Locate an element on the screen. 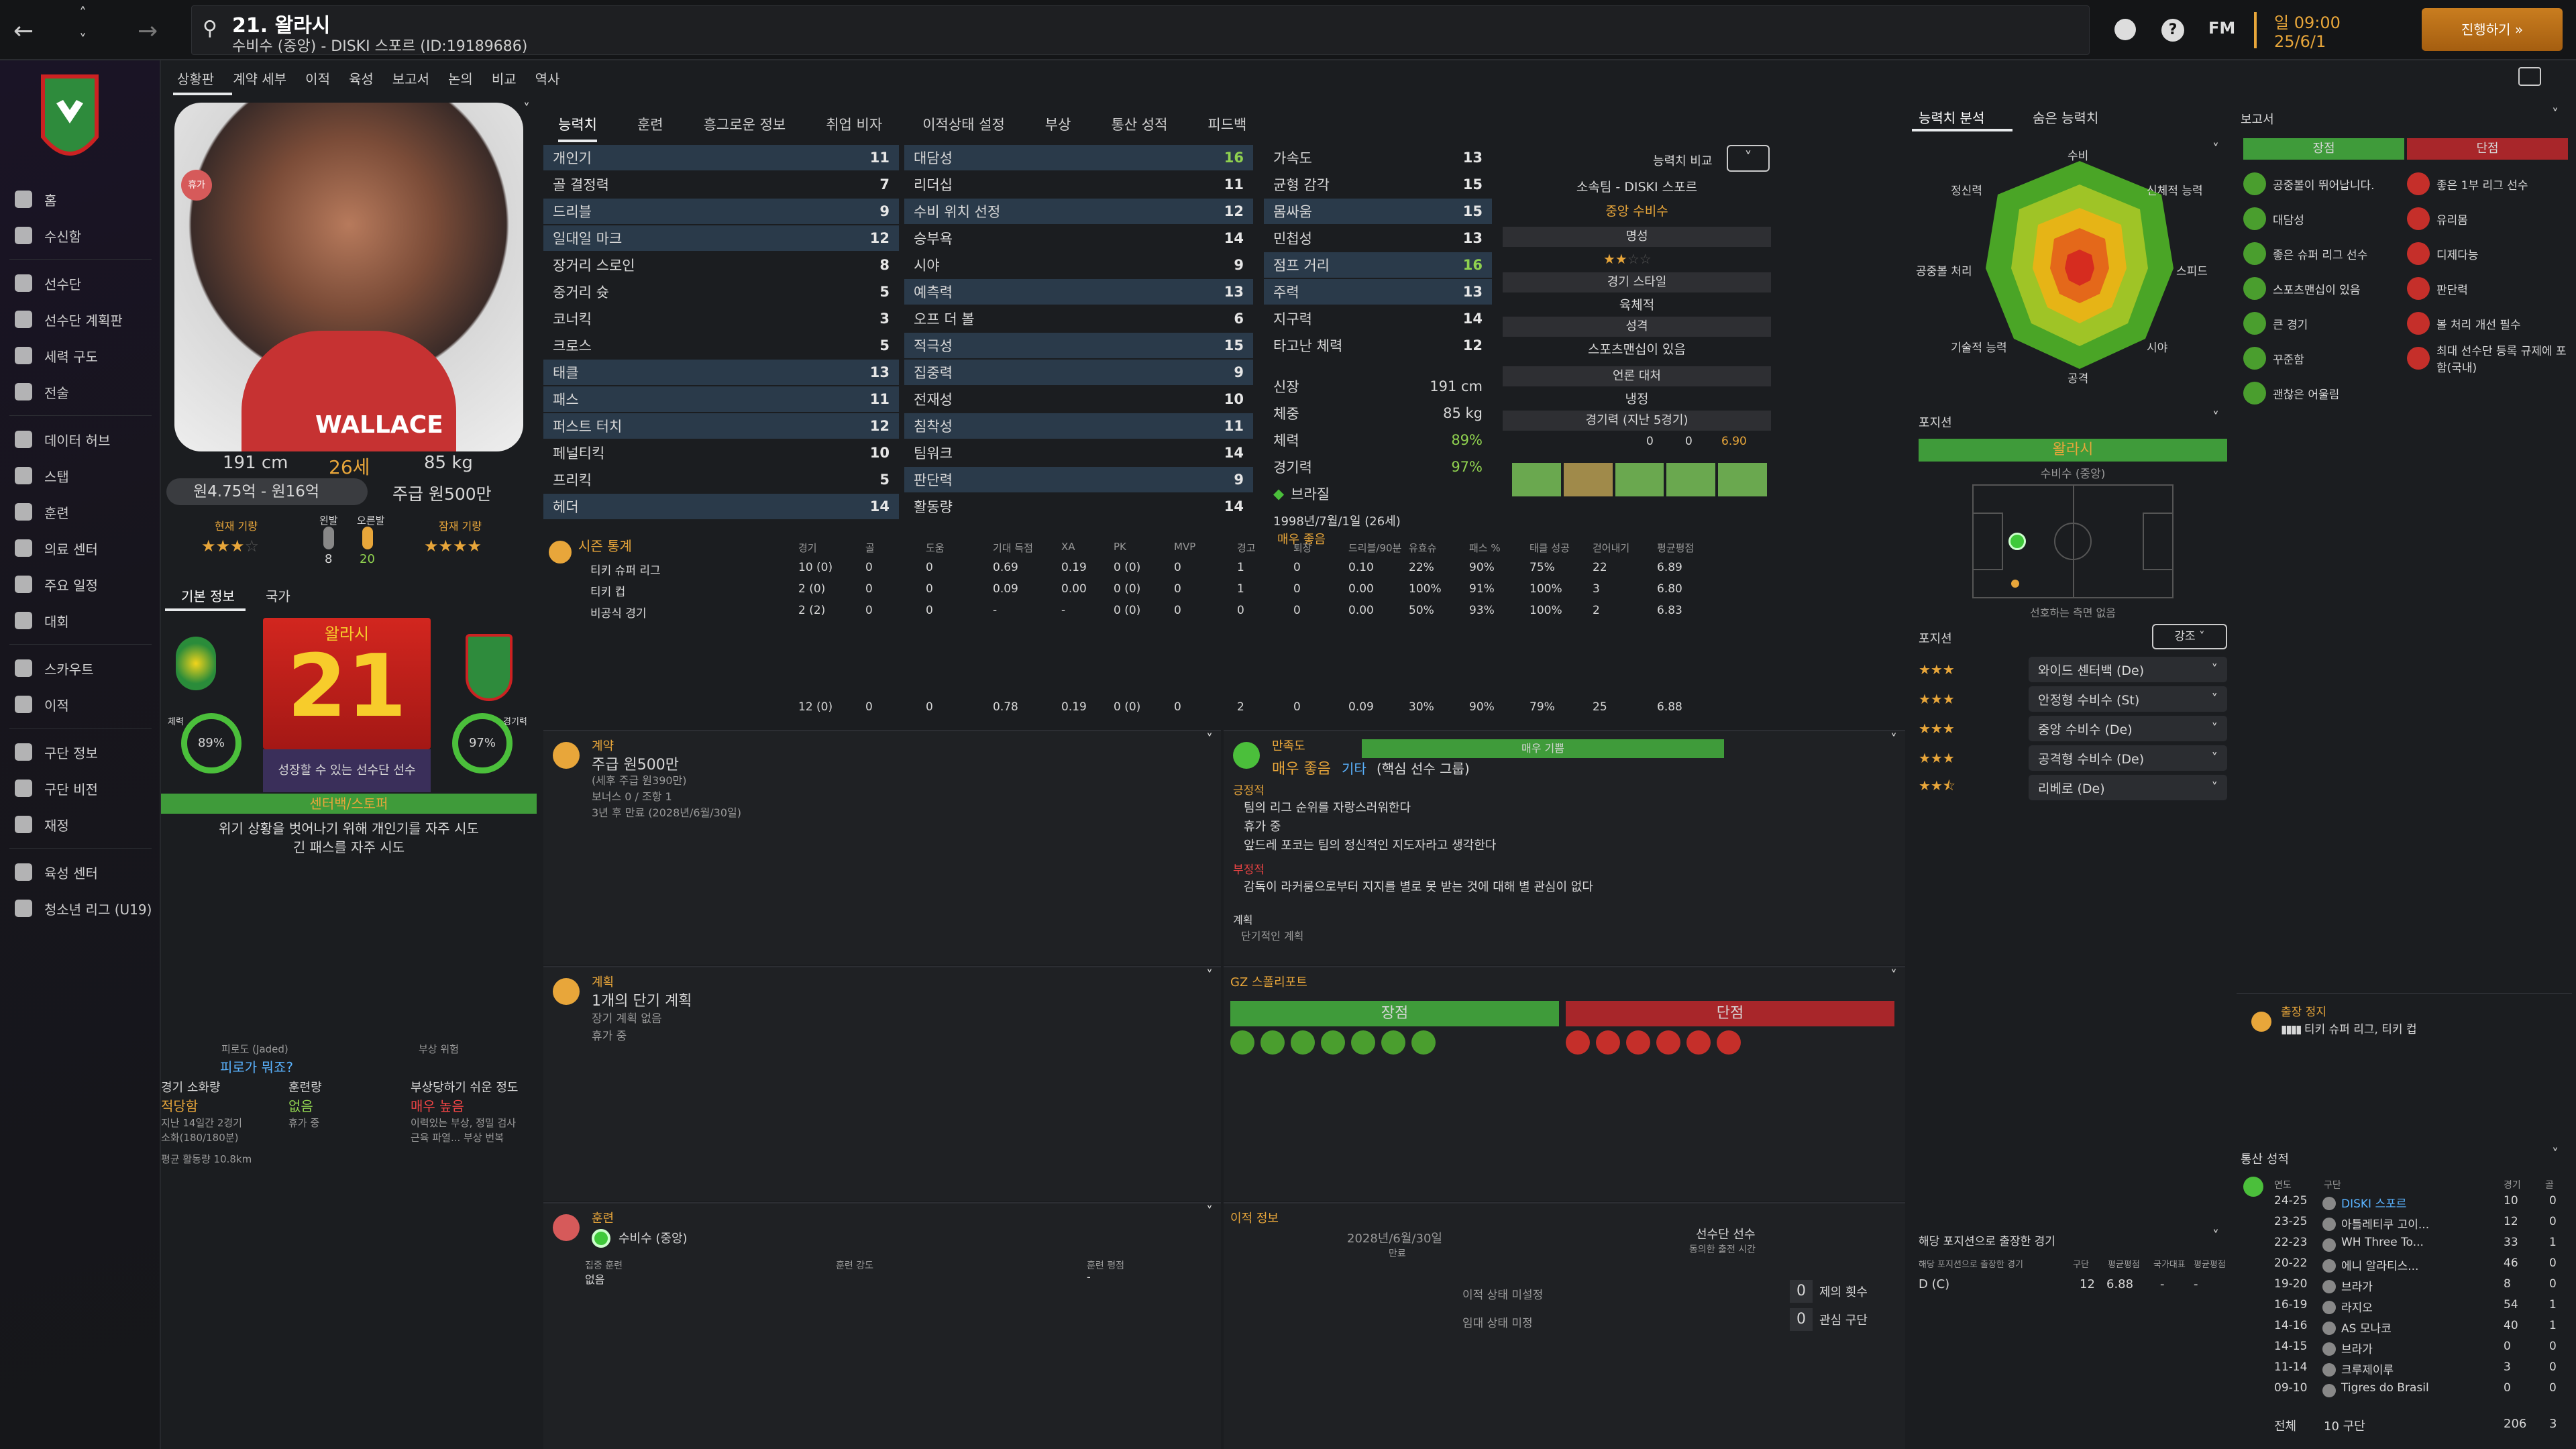 The width and height of the screenshot is (2576, 1449). registration-icon is located at coordinates (1729, 1042).